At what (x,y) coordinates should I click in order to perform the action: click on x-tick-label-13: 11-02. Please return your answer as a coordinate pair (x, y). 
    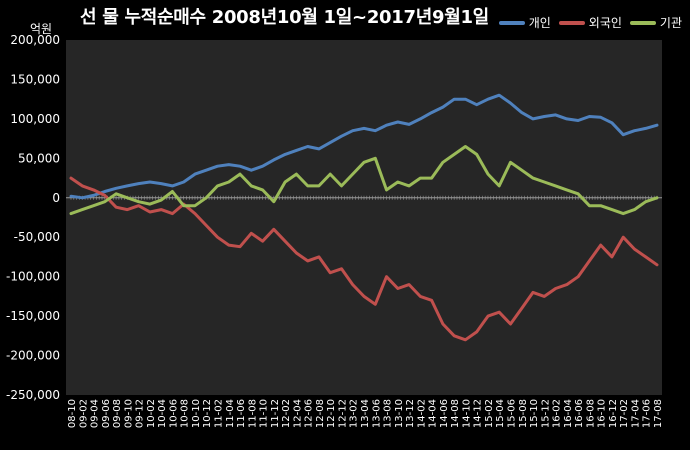
    Looking at the image, I should click on (219, 413).